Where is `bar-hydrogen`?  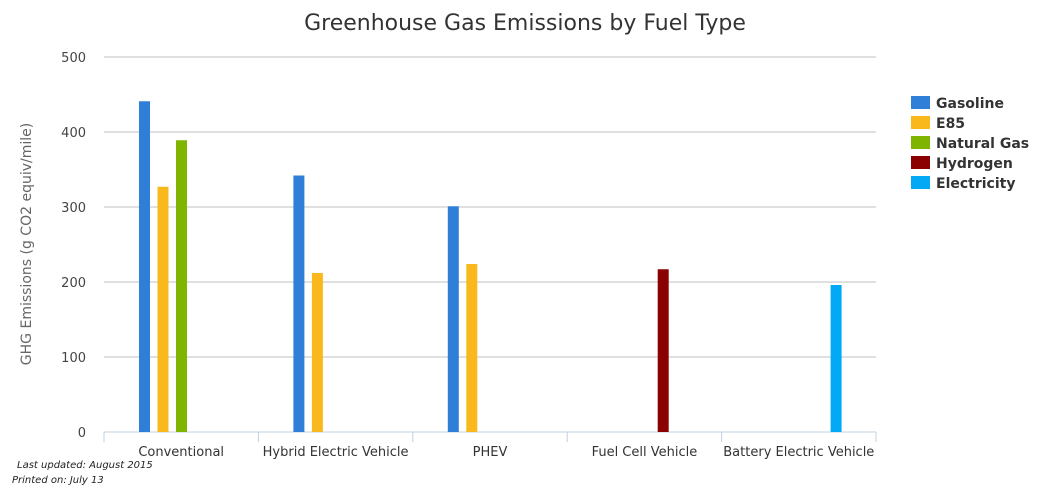 bar-hydrogen is located at coordinates (663, 350).